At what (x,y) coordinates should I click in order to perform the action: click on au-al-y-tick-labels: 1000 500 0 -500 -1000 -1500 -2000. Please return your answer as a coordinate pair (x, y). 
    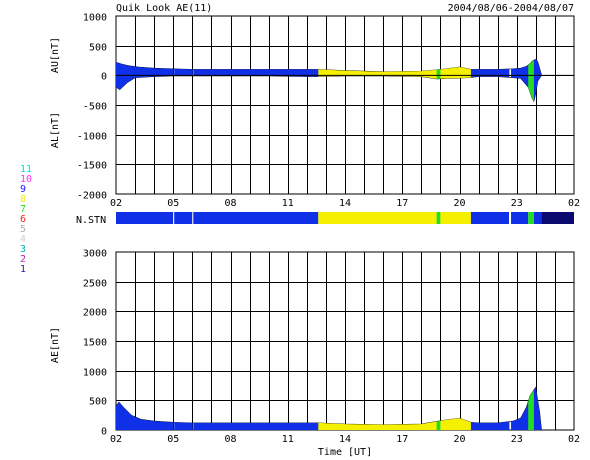
    Looking at the image, I should click on (92, 107).